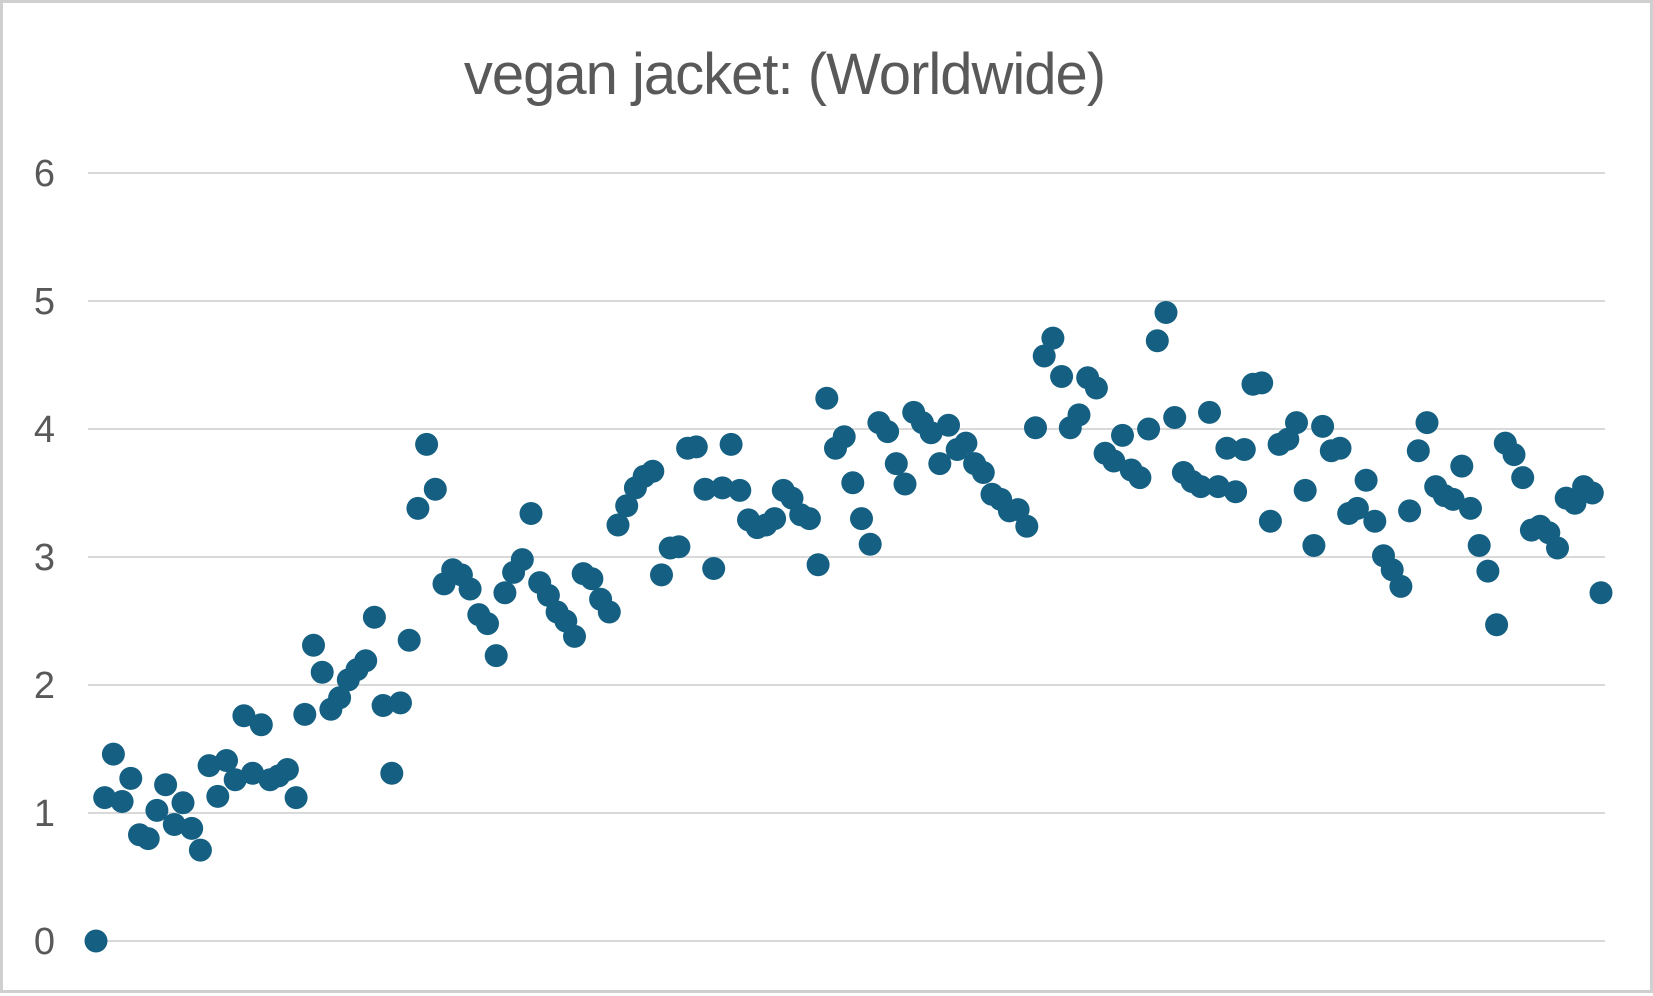 This screenshot has height=996, width=1653. Describe the element at coordinates (44, 302) in the screenshot. I see `y-axis-label: 5` at that location.